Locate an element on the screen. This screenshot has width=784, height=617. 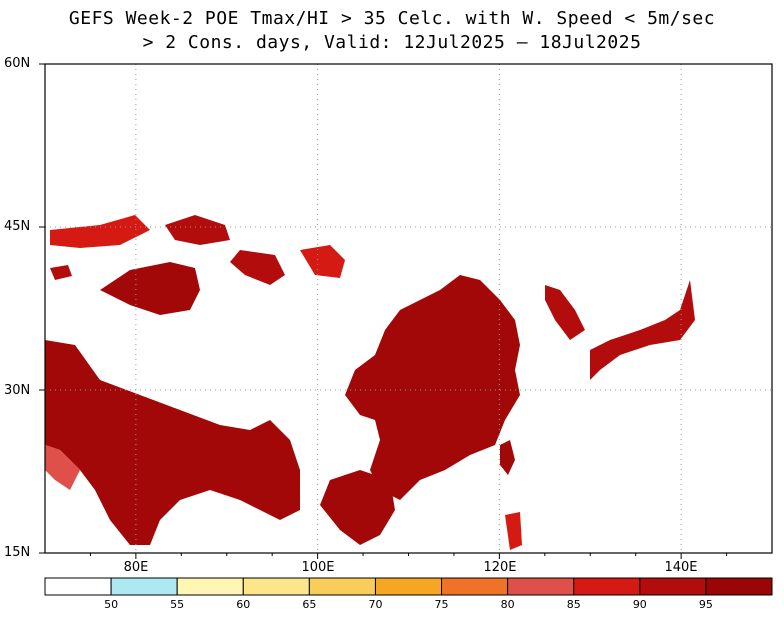
lat-label-45n: 45N is located at coordinates (17, 226).